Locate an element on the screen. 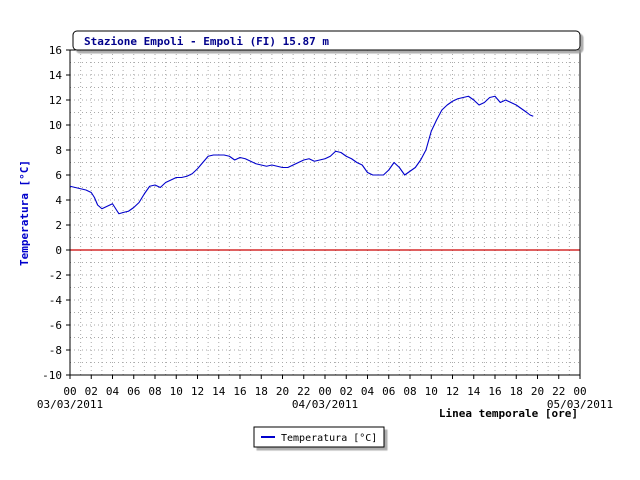 This screenshot has width=640, height=480. y-tick-label: 6 is located at coordinates (58, 175).